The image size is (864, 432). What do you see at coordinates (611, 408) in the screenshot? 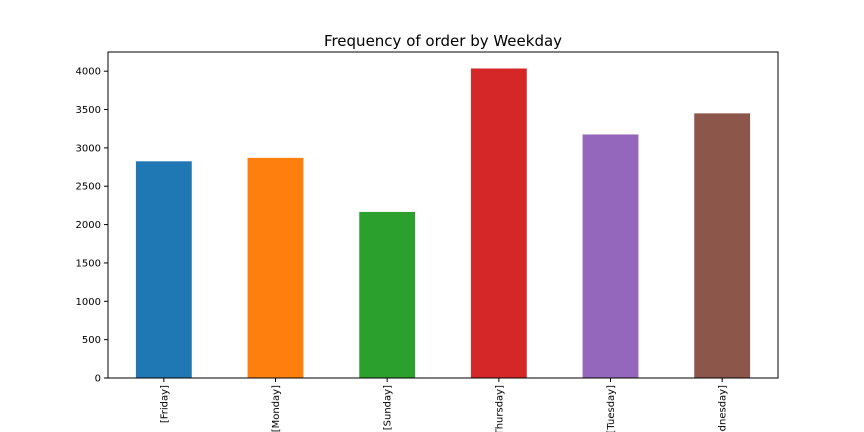
I see `x-tick-label: [Tuesday]` at bounding box center [611, 408].